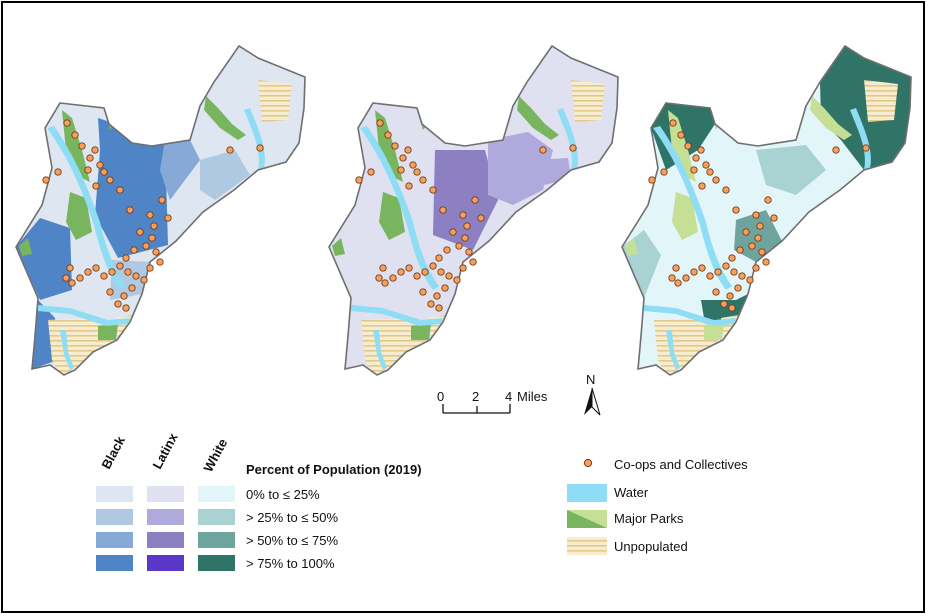 This screenshot has width=928, height=616. Describe the element at coordinates (508, 396) in the screenshot. I see `scale-tick-4: 4` at that location.